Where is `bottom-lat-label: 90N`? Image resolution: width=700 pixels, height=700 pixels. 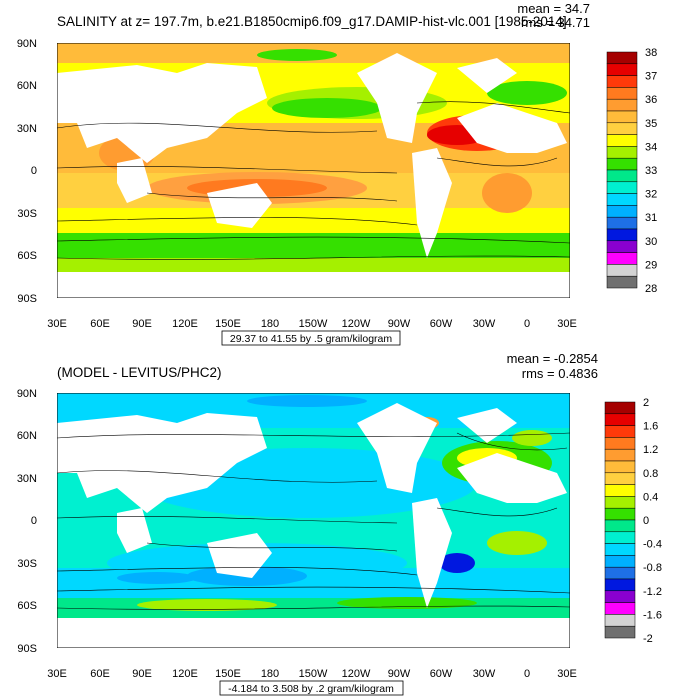
bottom-lat-label: 90N is located at coordinates (27, 394).